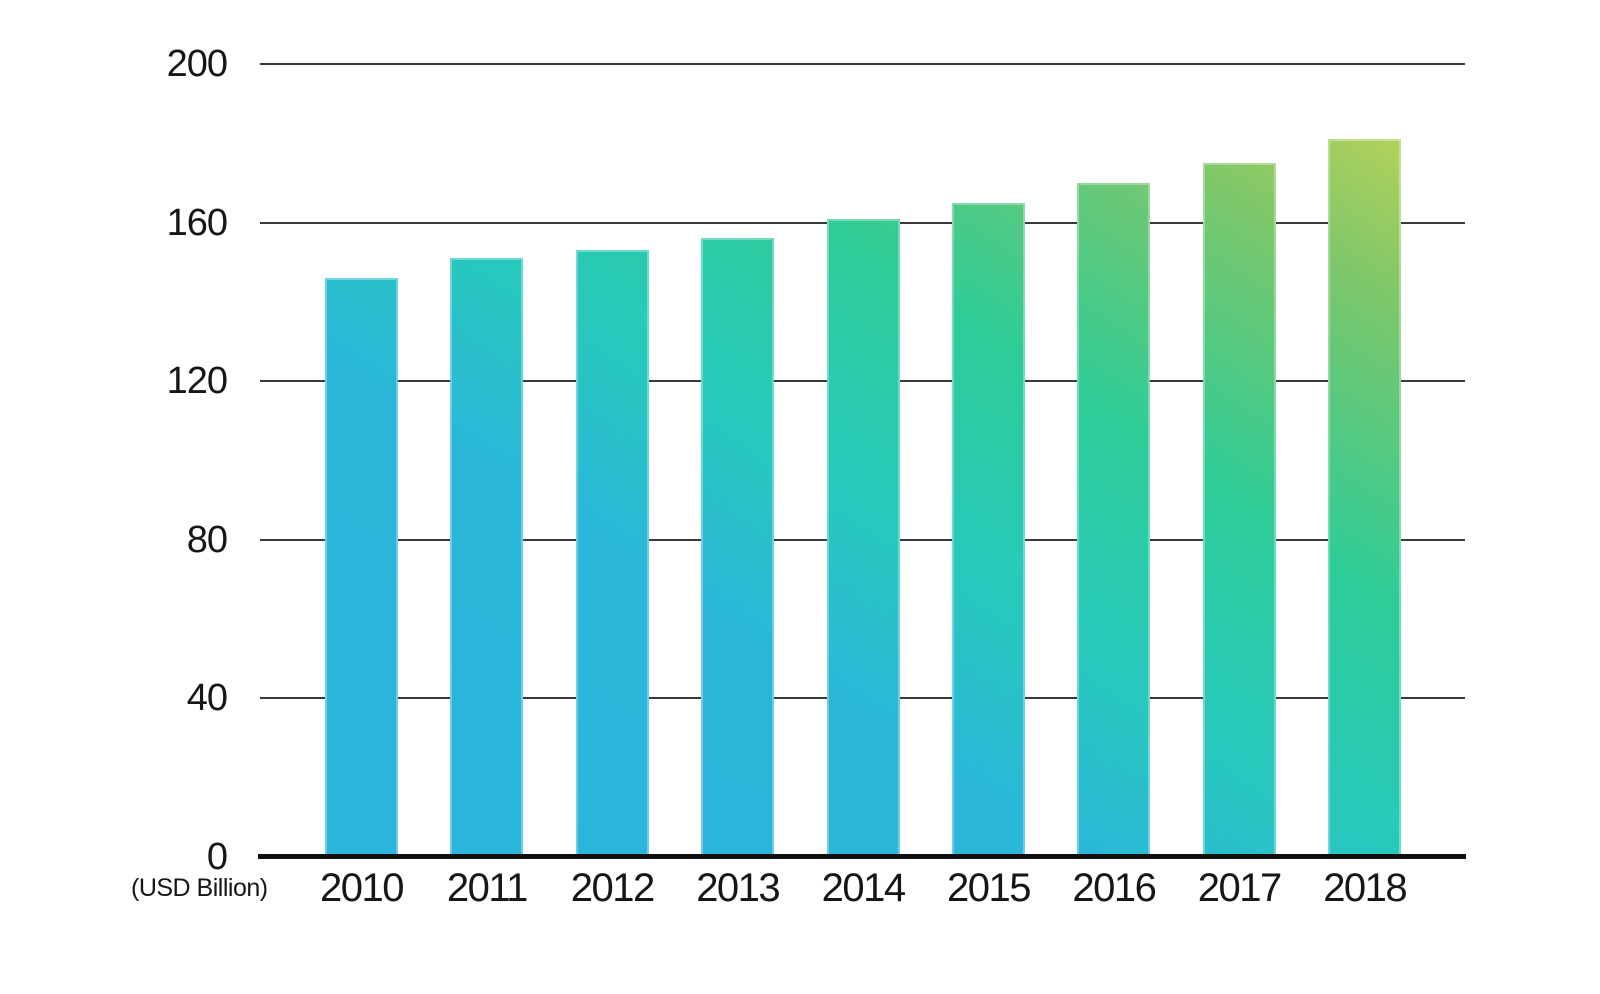 The image size is (1600, 994). Describe the element at coordinates (207, 698) in the screenshot. I see `y-axis-tick-label-40: 40` at that location.